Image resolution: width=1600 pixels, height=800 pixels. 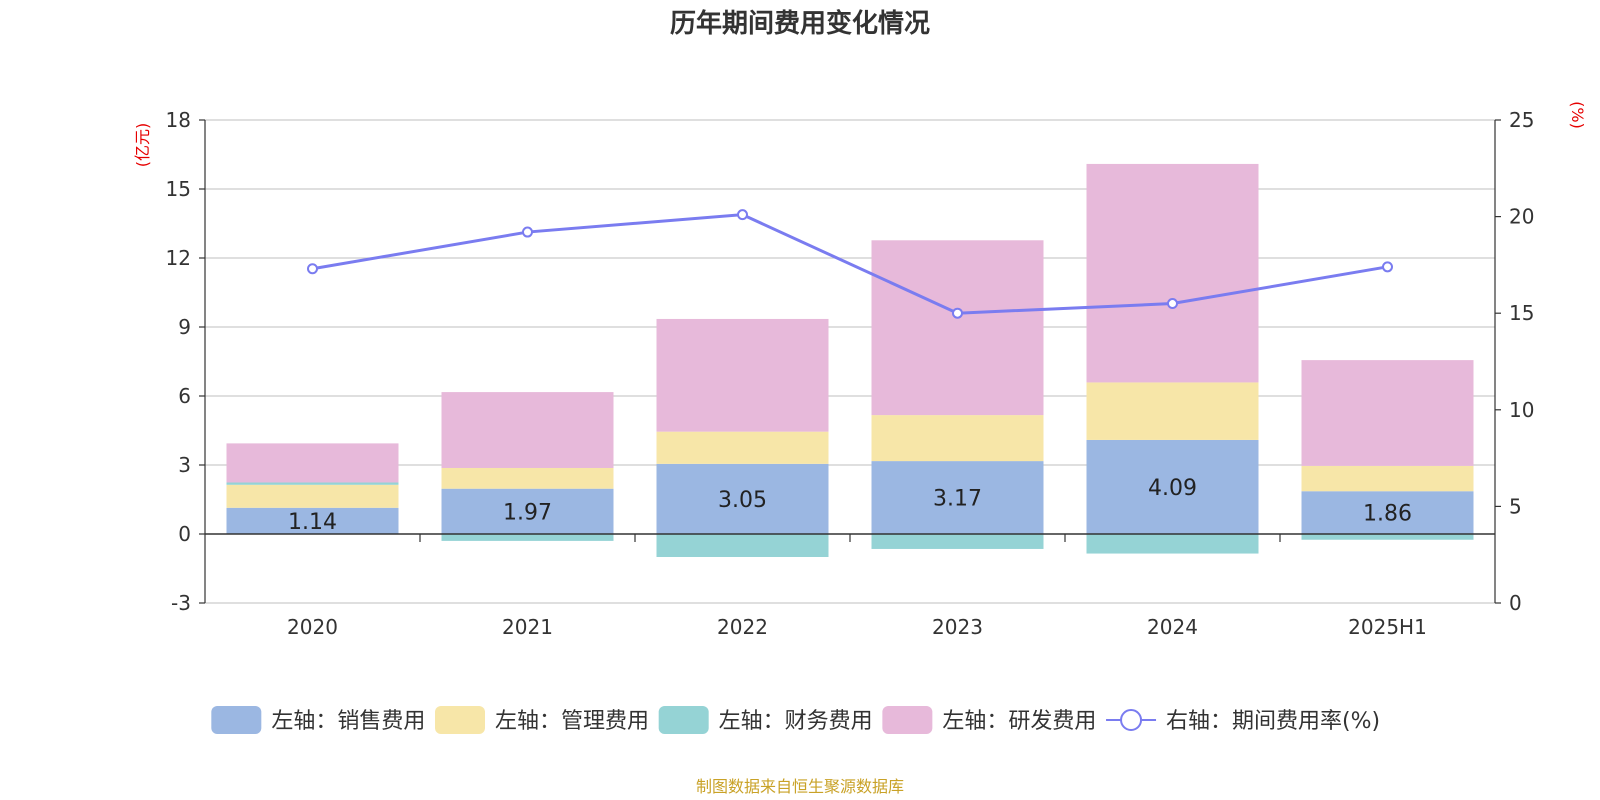 I want to click on legend-label: 左轴：财务费用, so click(x=796, y=721).